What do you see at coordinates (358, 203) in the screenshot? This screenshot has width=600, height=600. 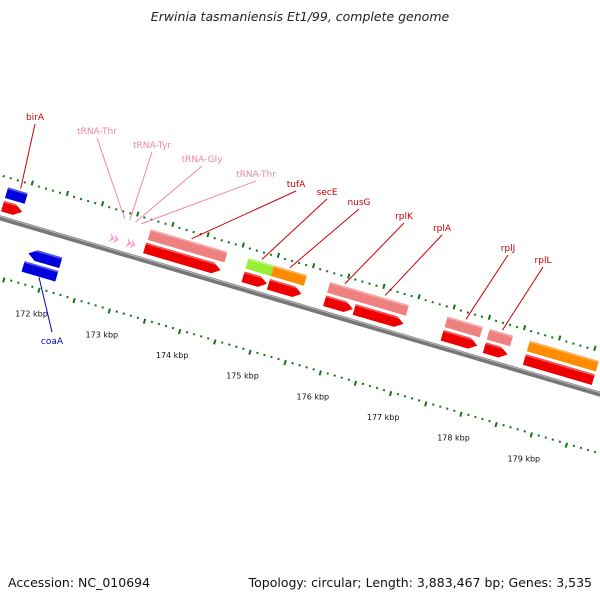 I see `label-nusg: nusG` at bounding box center [358, 203].